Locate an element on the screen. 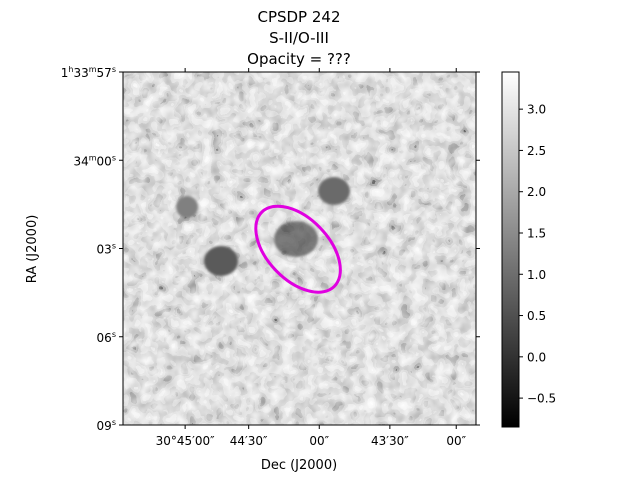 This screenshot has width=640, height=484. y-tick-part-s-val: 06 is located at coordinates (104, 338).